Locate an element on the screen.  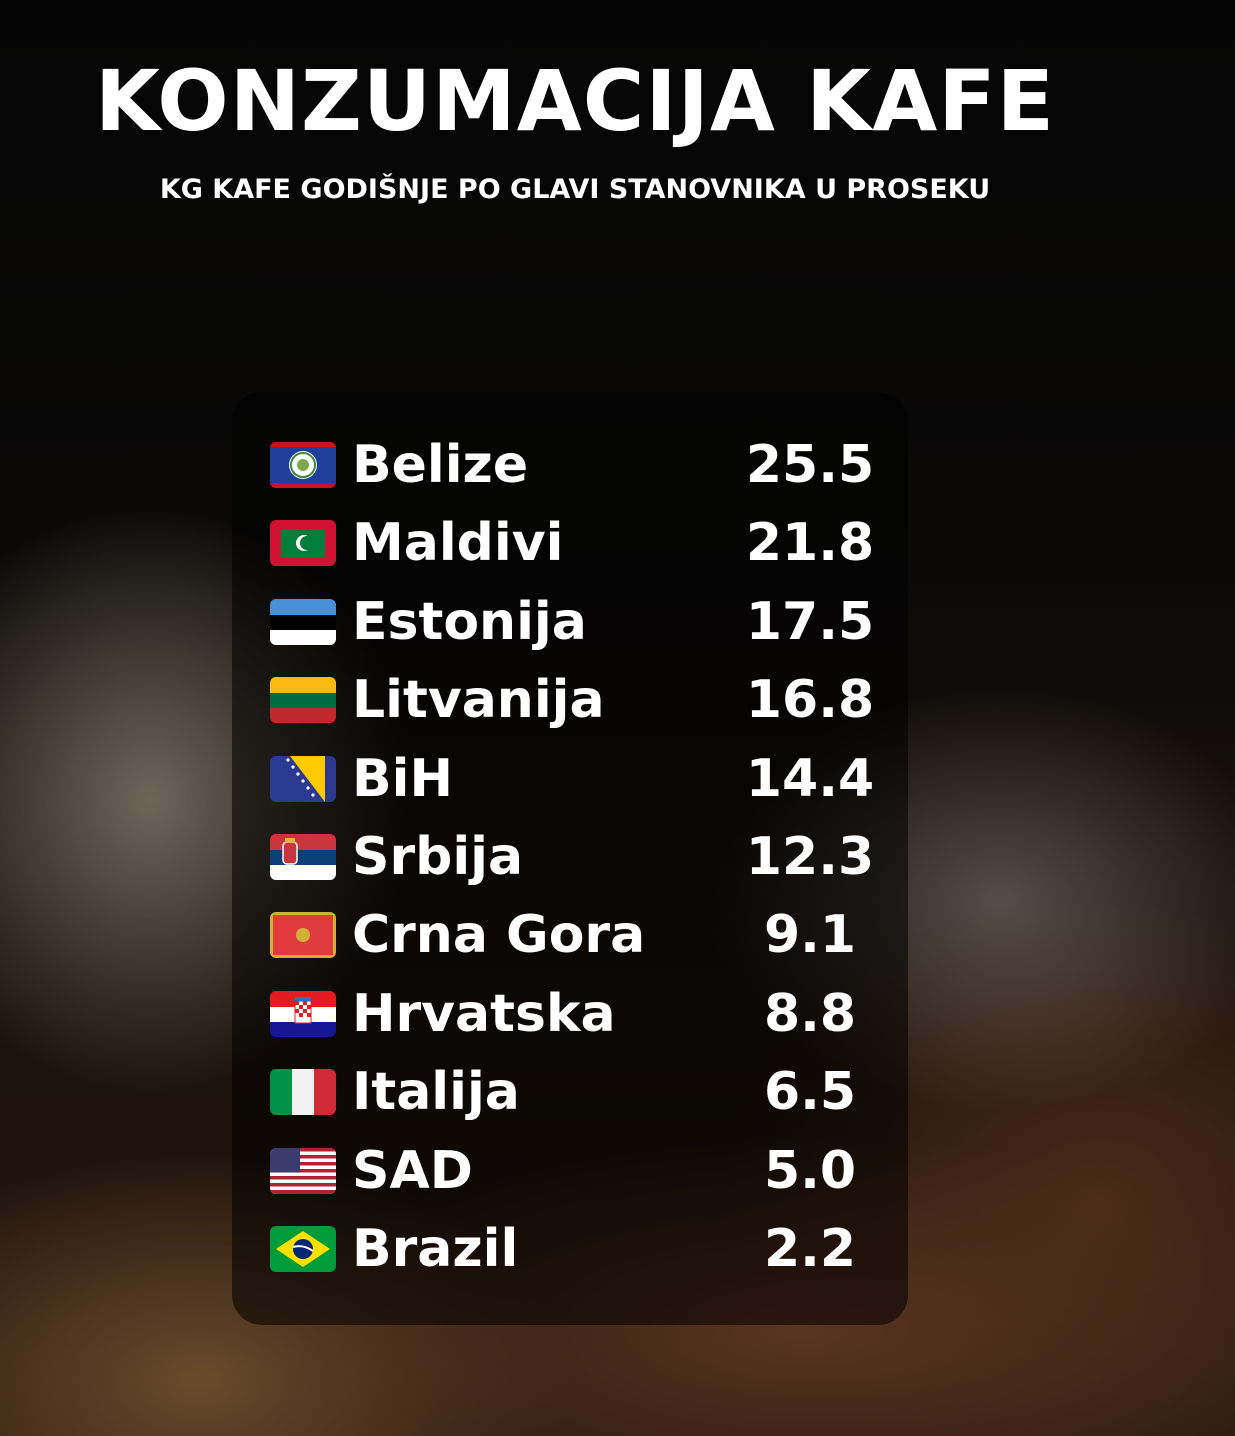
usa-flag-icon is located at coordinates (303, 1170).